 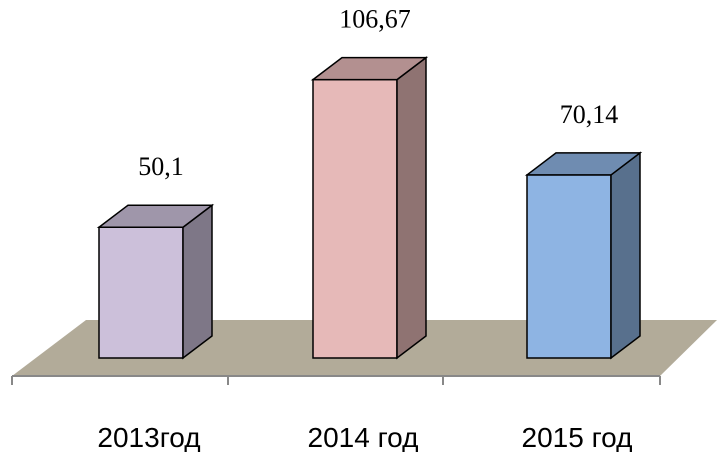 What do you see at coordinates (589, 114) in the screenshot?
I see `data-label: 70,14` at bounding box center [589, 114].